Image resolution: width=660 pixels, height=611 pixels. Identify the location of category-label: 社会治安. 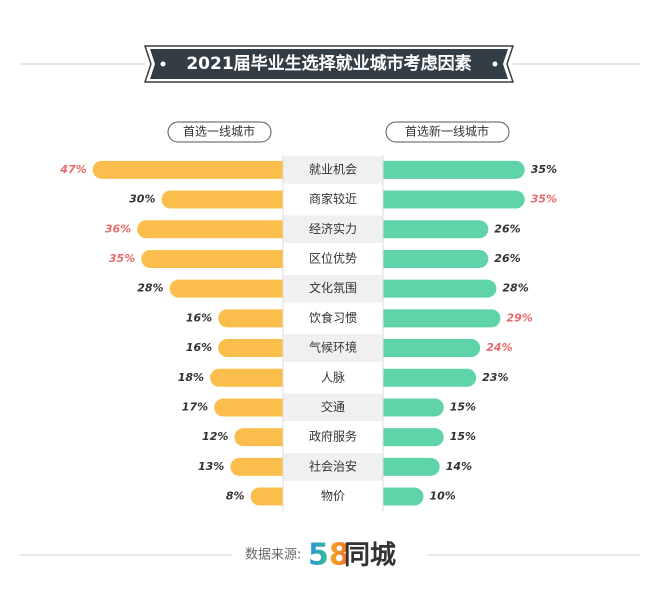
(333, 465).